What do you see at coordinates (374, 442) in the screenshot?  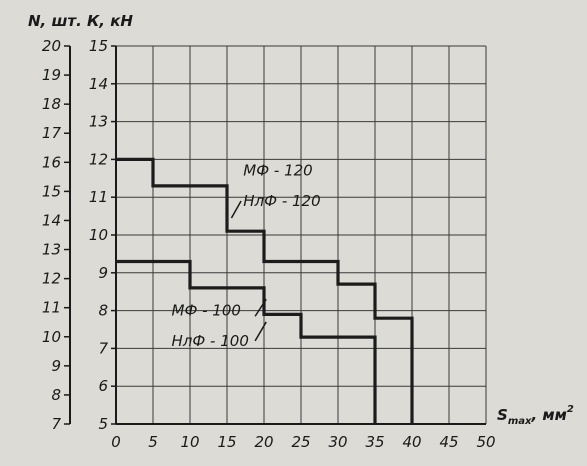 I see `x-tick-label: 35` at bounding box center [374, 442].